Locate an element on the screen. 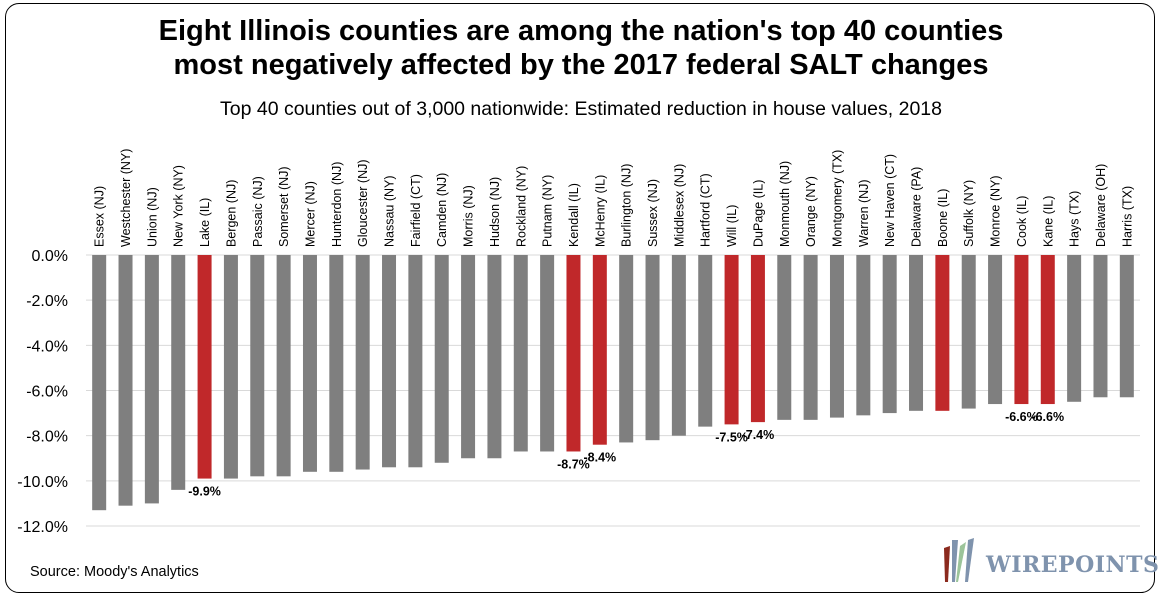  x-tick-label: Will (IL) is located at coordinates (732, 226).